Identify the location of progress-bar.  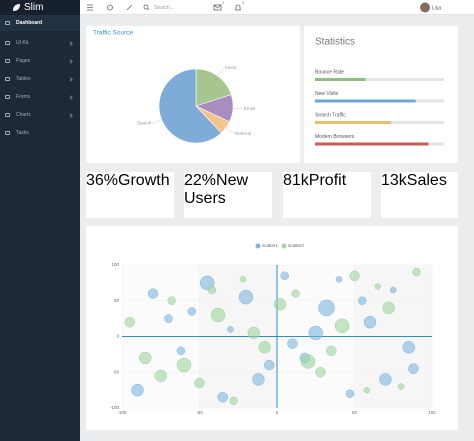
(353, 122).